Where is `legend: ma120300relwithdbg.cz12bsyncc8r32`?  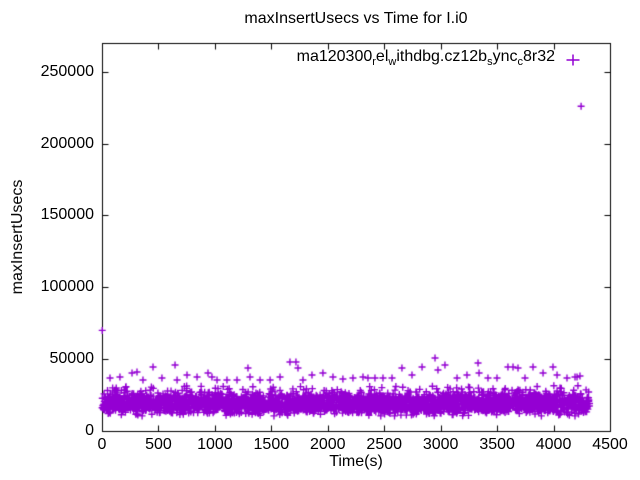 legend: ma120300relwithdbg.cz12bsyncc8r32 is located at coordinates (440, 59).